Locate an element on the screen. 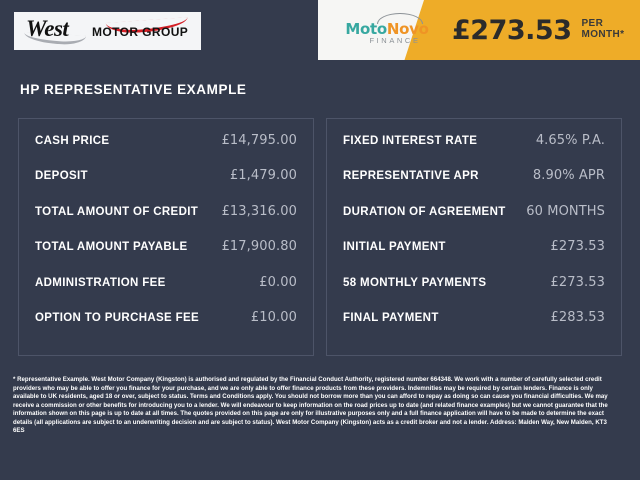 The height and width of the screenshot is (480, 640). row-value: £283.53 is located at coordinates (577, 317).